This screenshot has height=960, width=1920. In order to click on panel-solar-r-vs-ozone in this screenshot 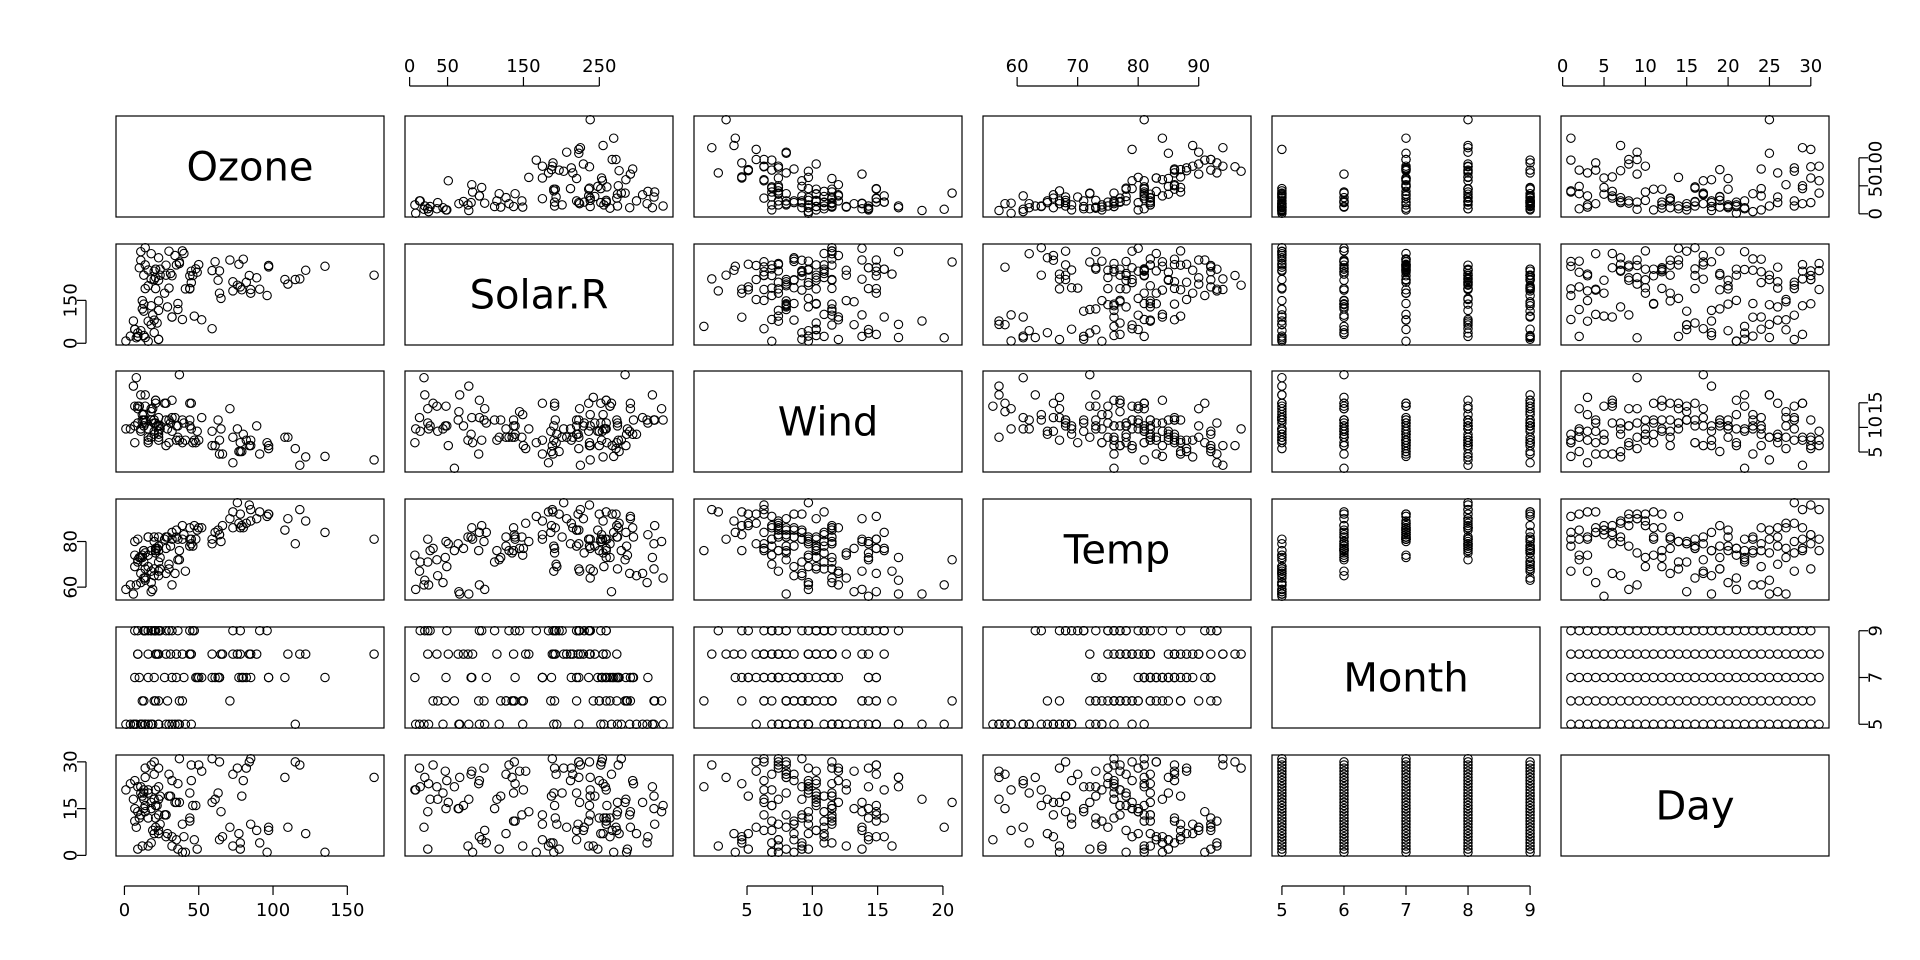, I will do `click(250, 294)`.